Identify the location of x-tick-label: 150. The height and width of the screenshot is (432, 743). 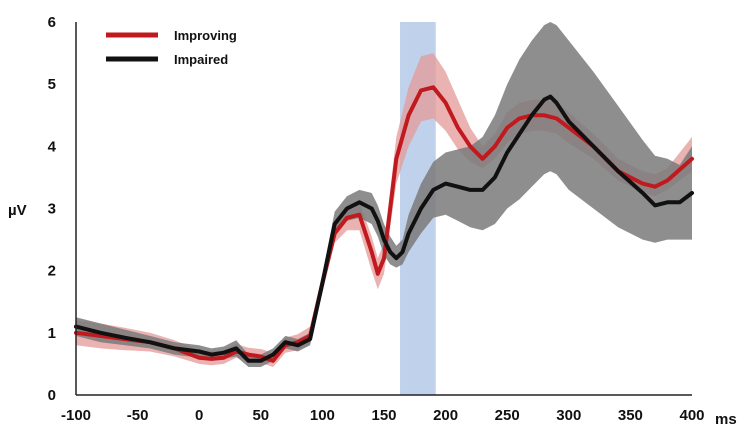
(383, 415).